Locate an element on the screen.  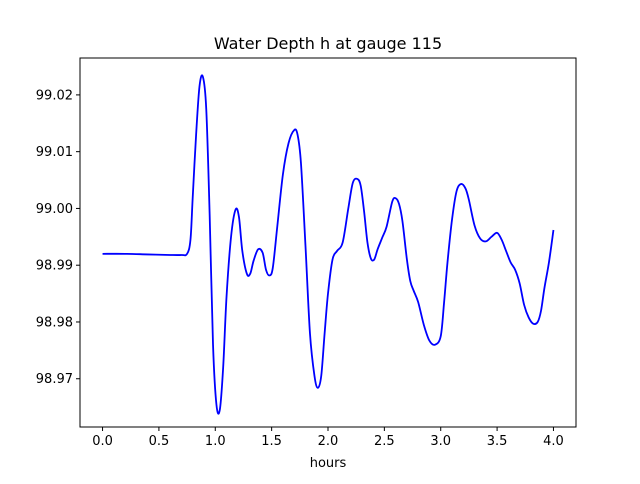
x-tick-label: 3.5 is located at coordinates (497, 441).